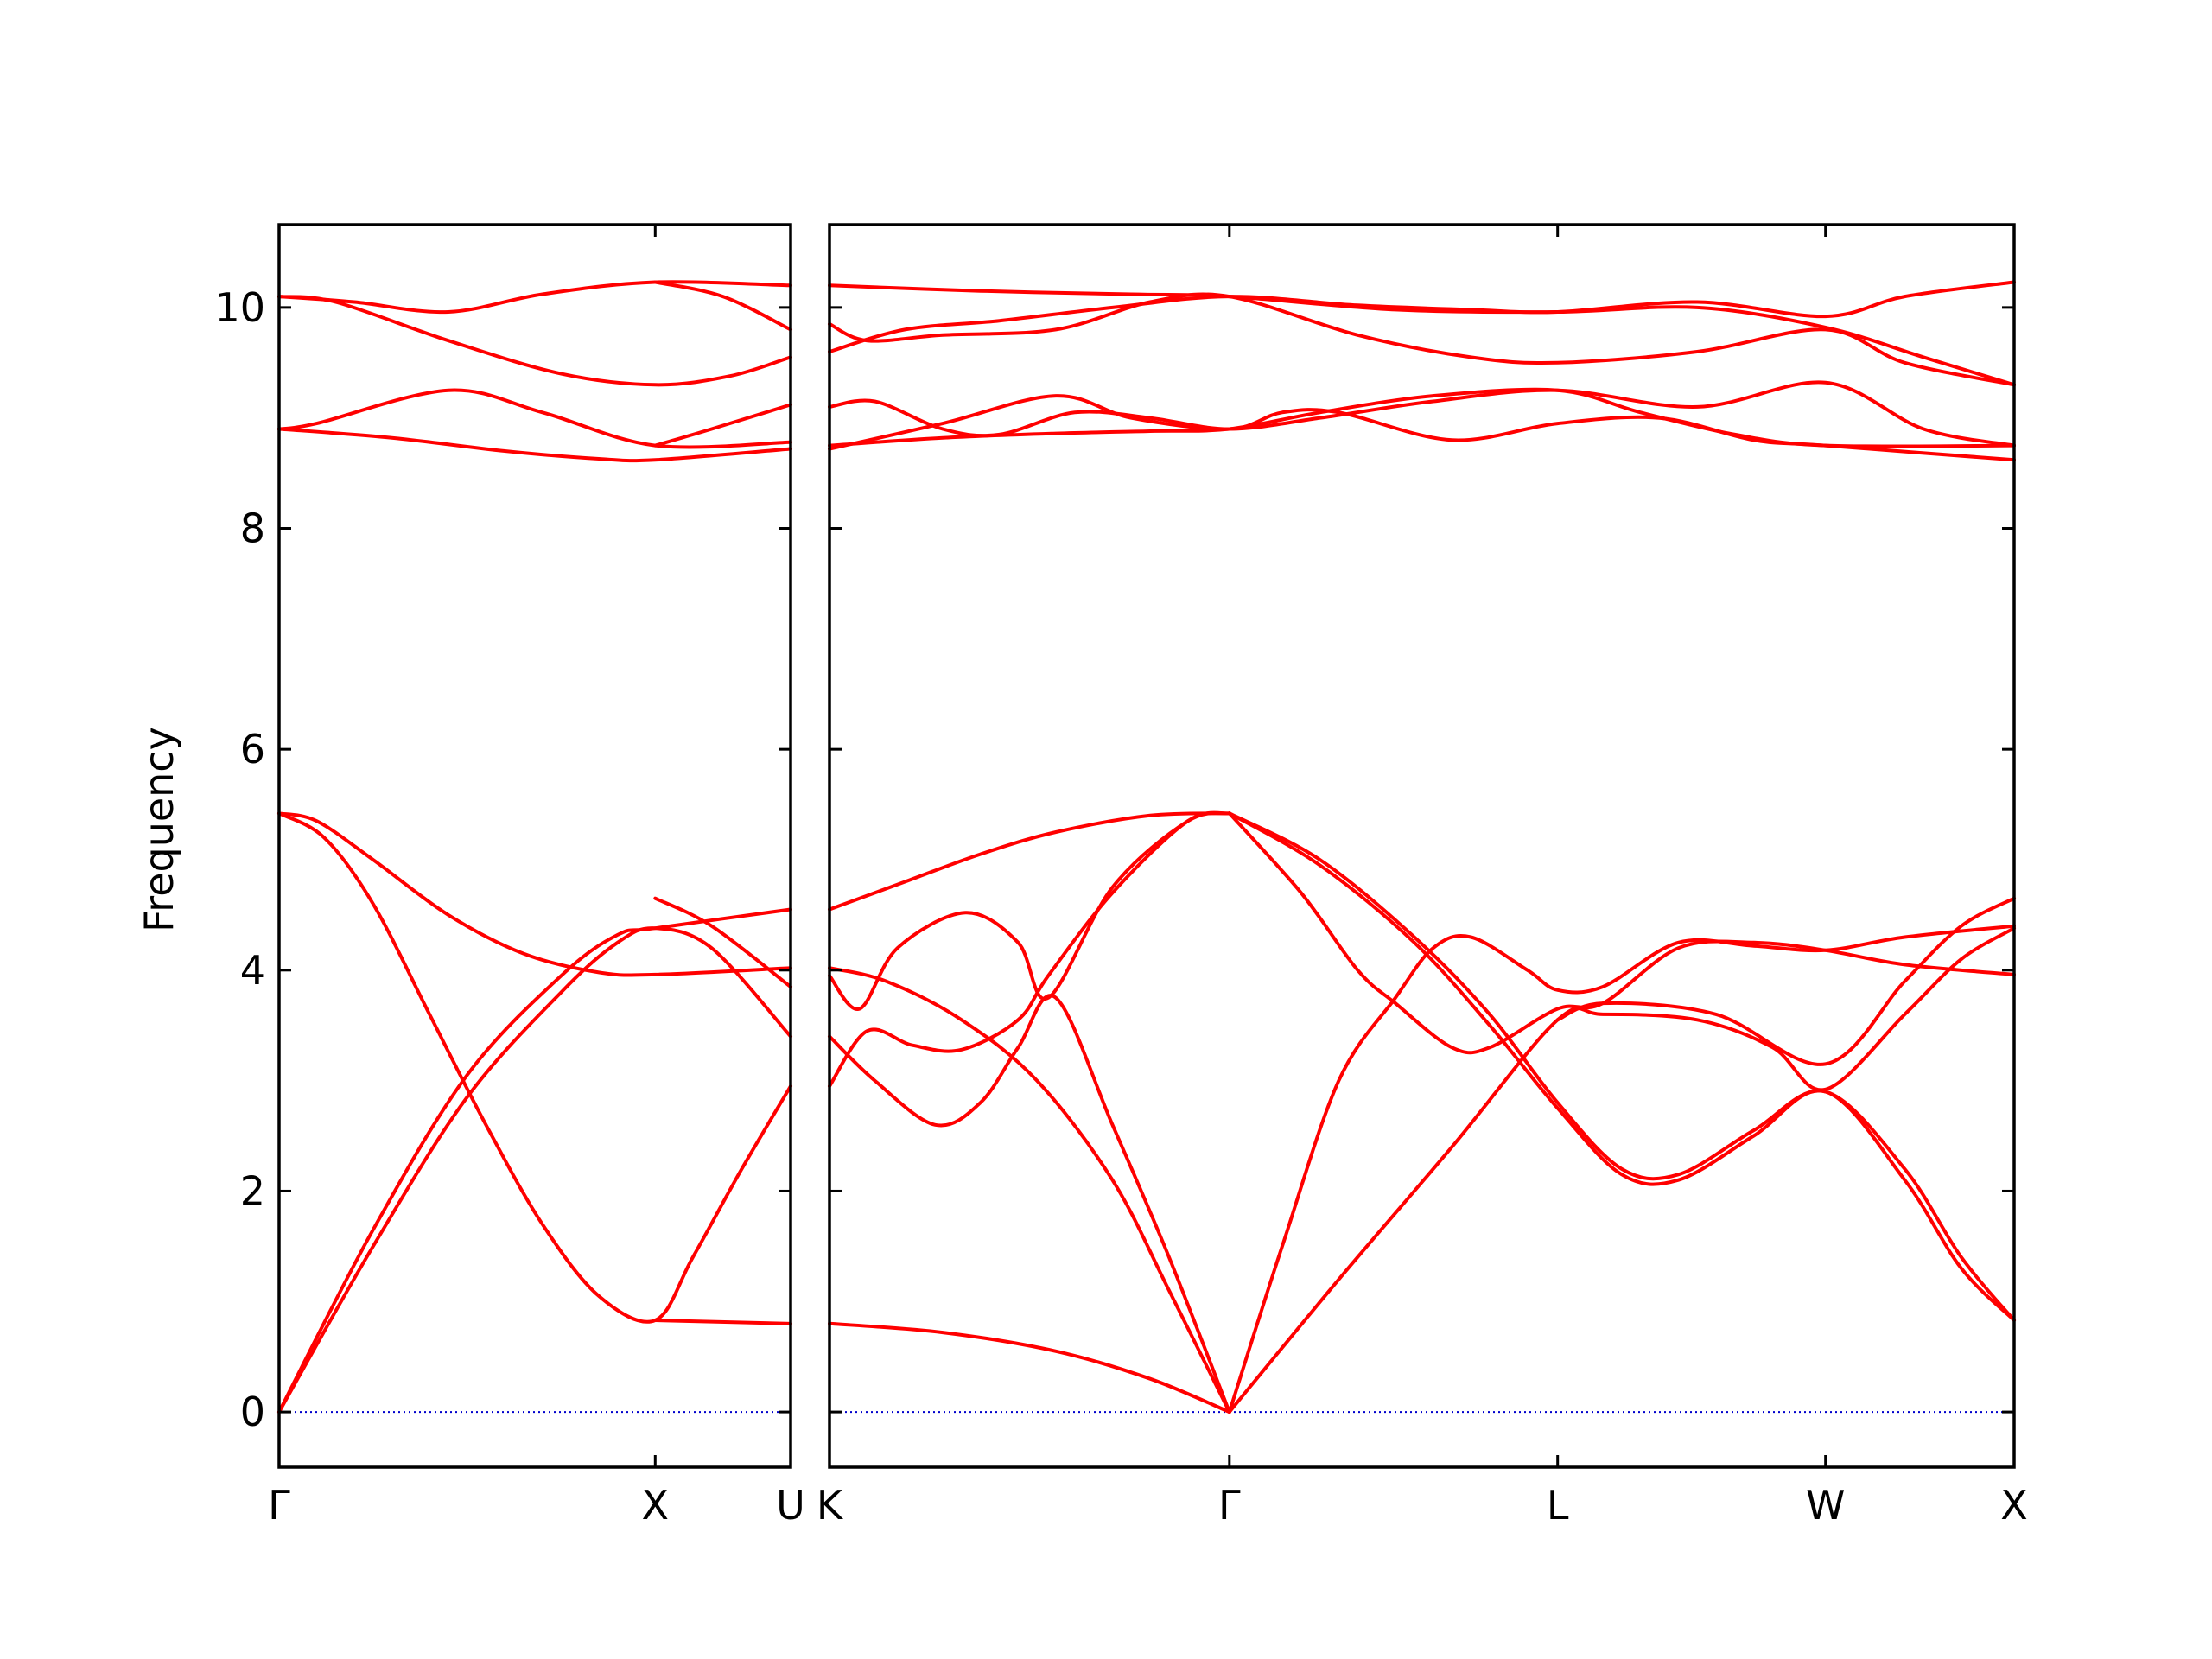 This screenshot has width=2212, height=1659. Describe the element at coordinates (1825, 1505) in the screenshot. I see `x-tick-label: W` at that location.